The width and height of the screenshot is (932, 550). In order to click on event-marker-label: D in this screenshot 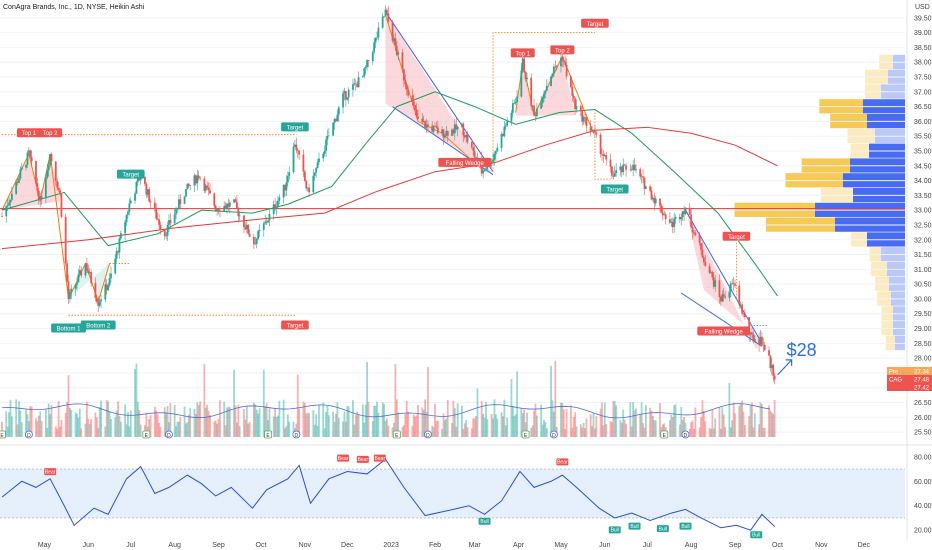, I will do `click(29, 436)`.